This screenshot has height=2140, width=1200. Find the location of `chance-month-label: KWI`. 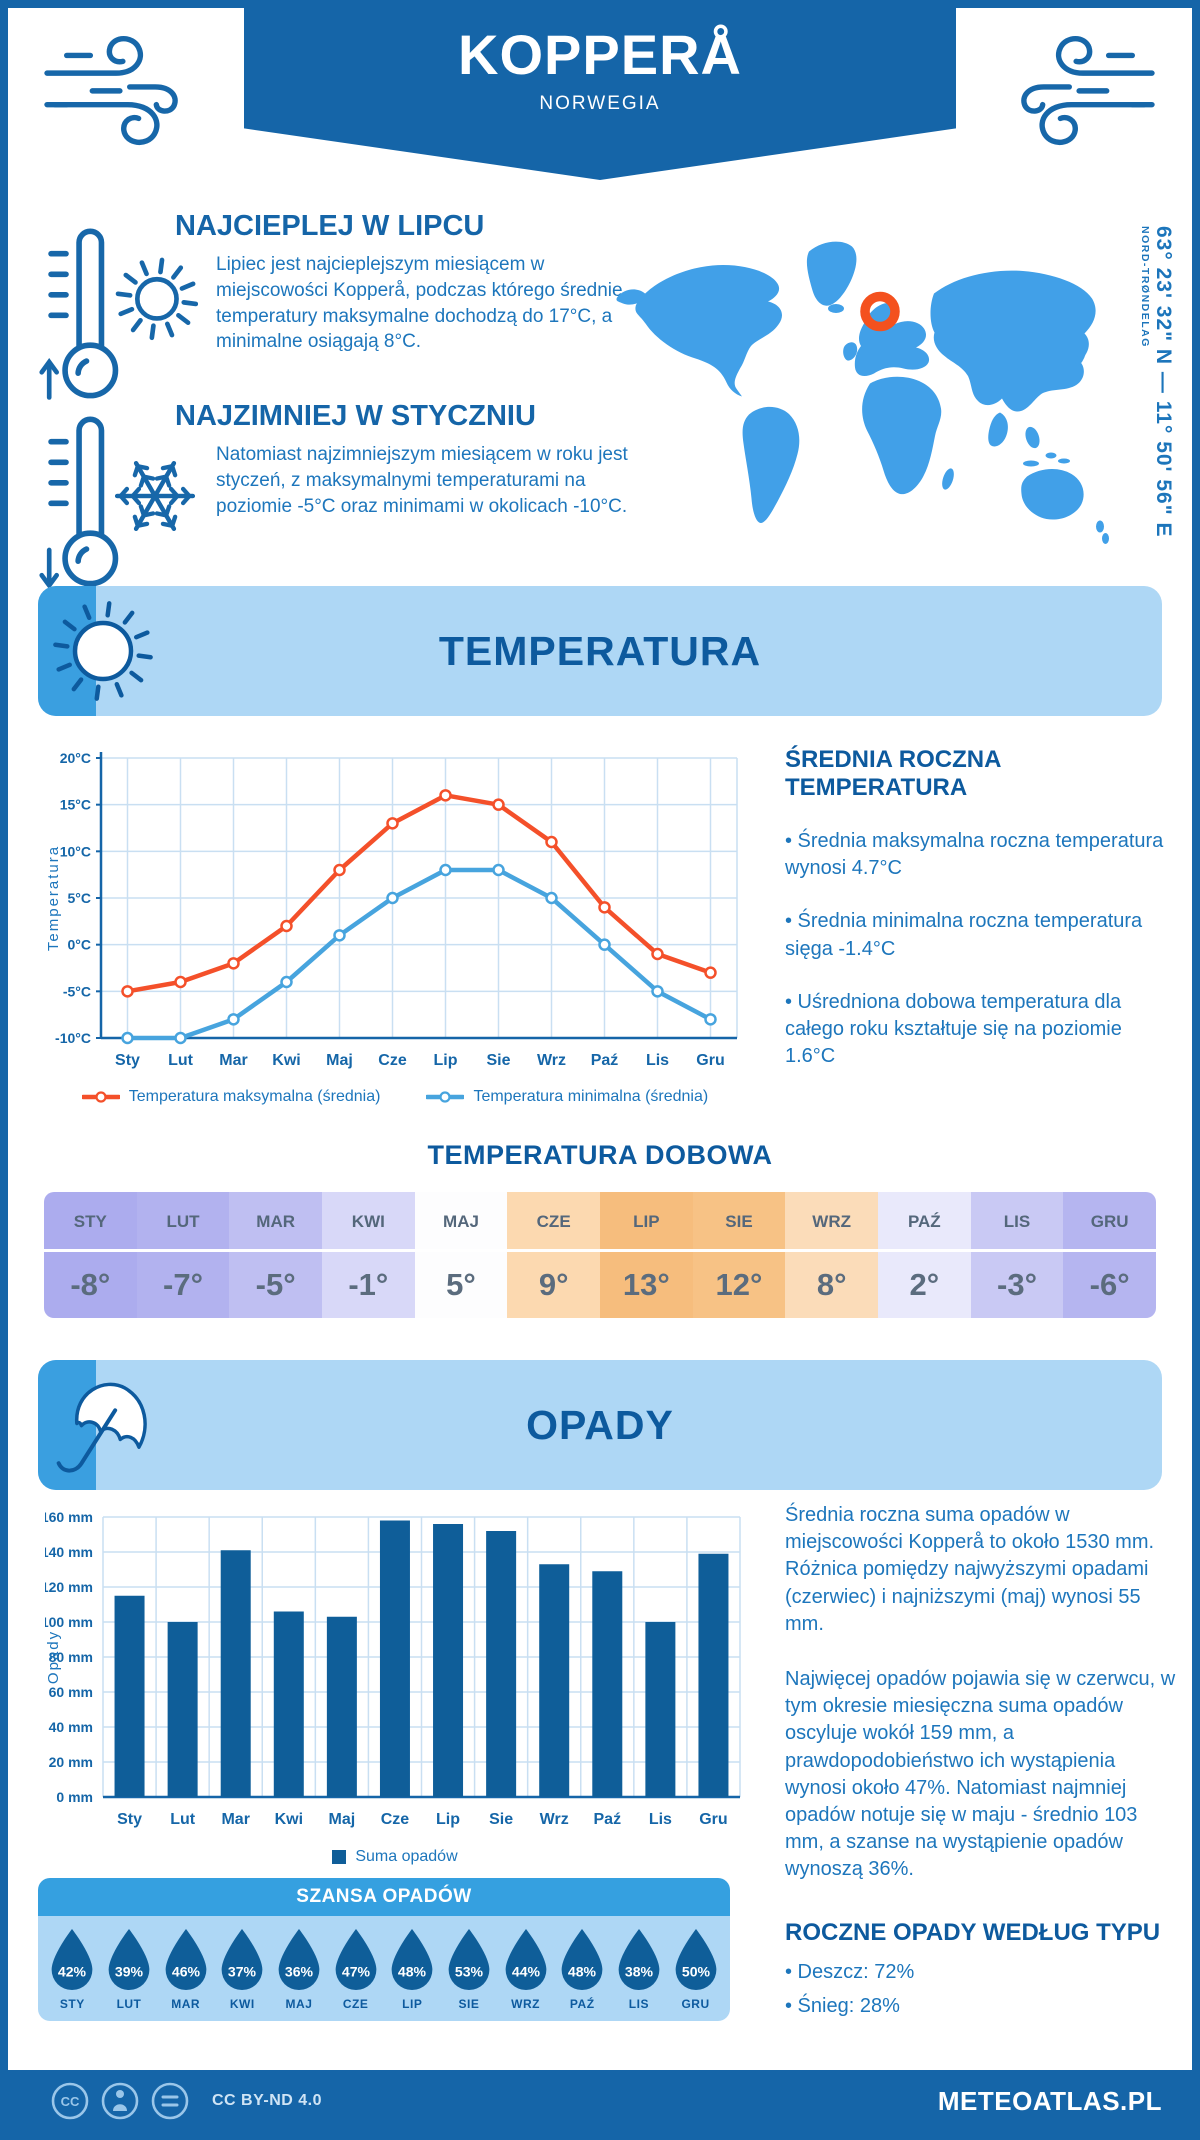

chance-month-label: KWI is located at coordinates (242, 2004).